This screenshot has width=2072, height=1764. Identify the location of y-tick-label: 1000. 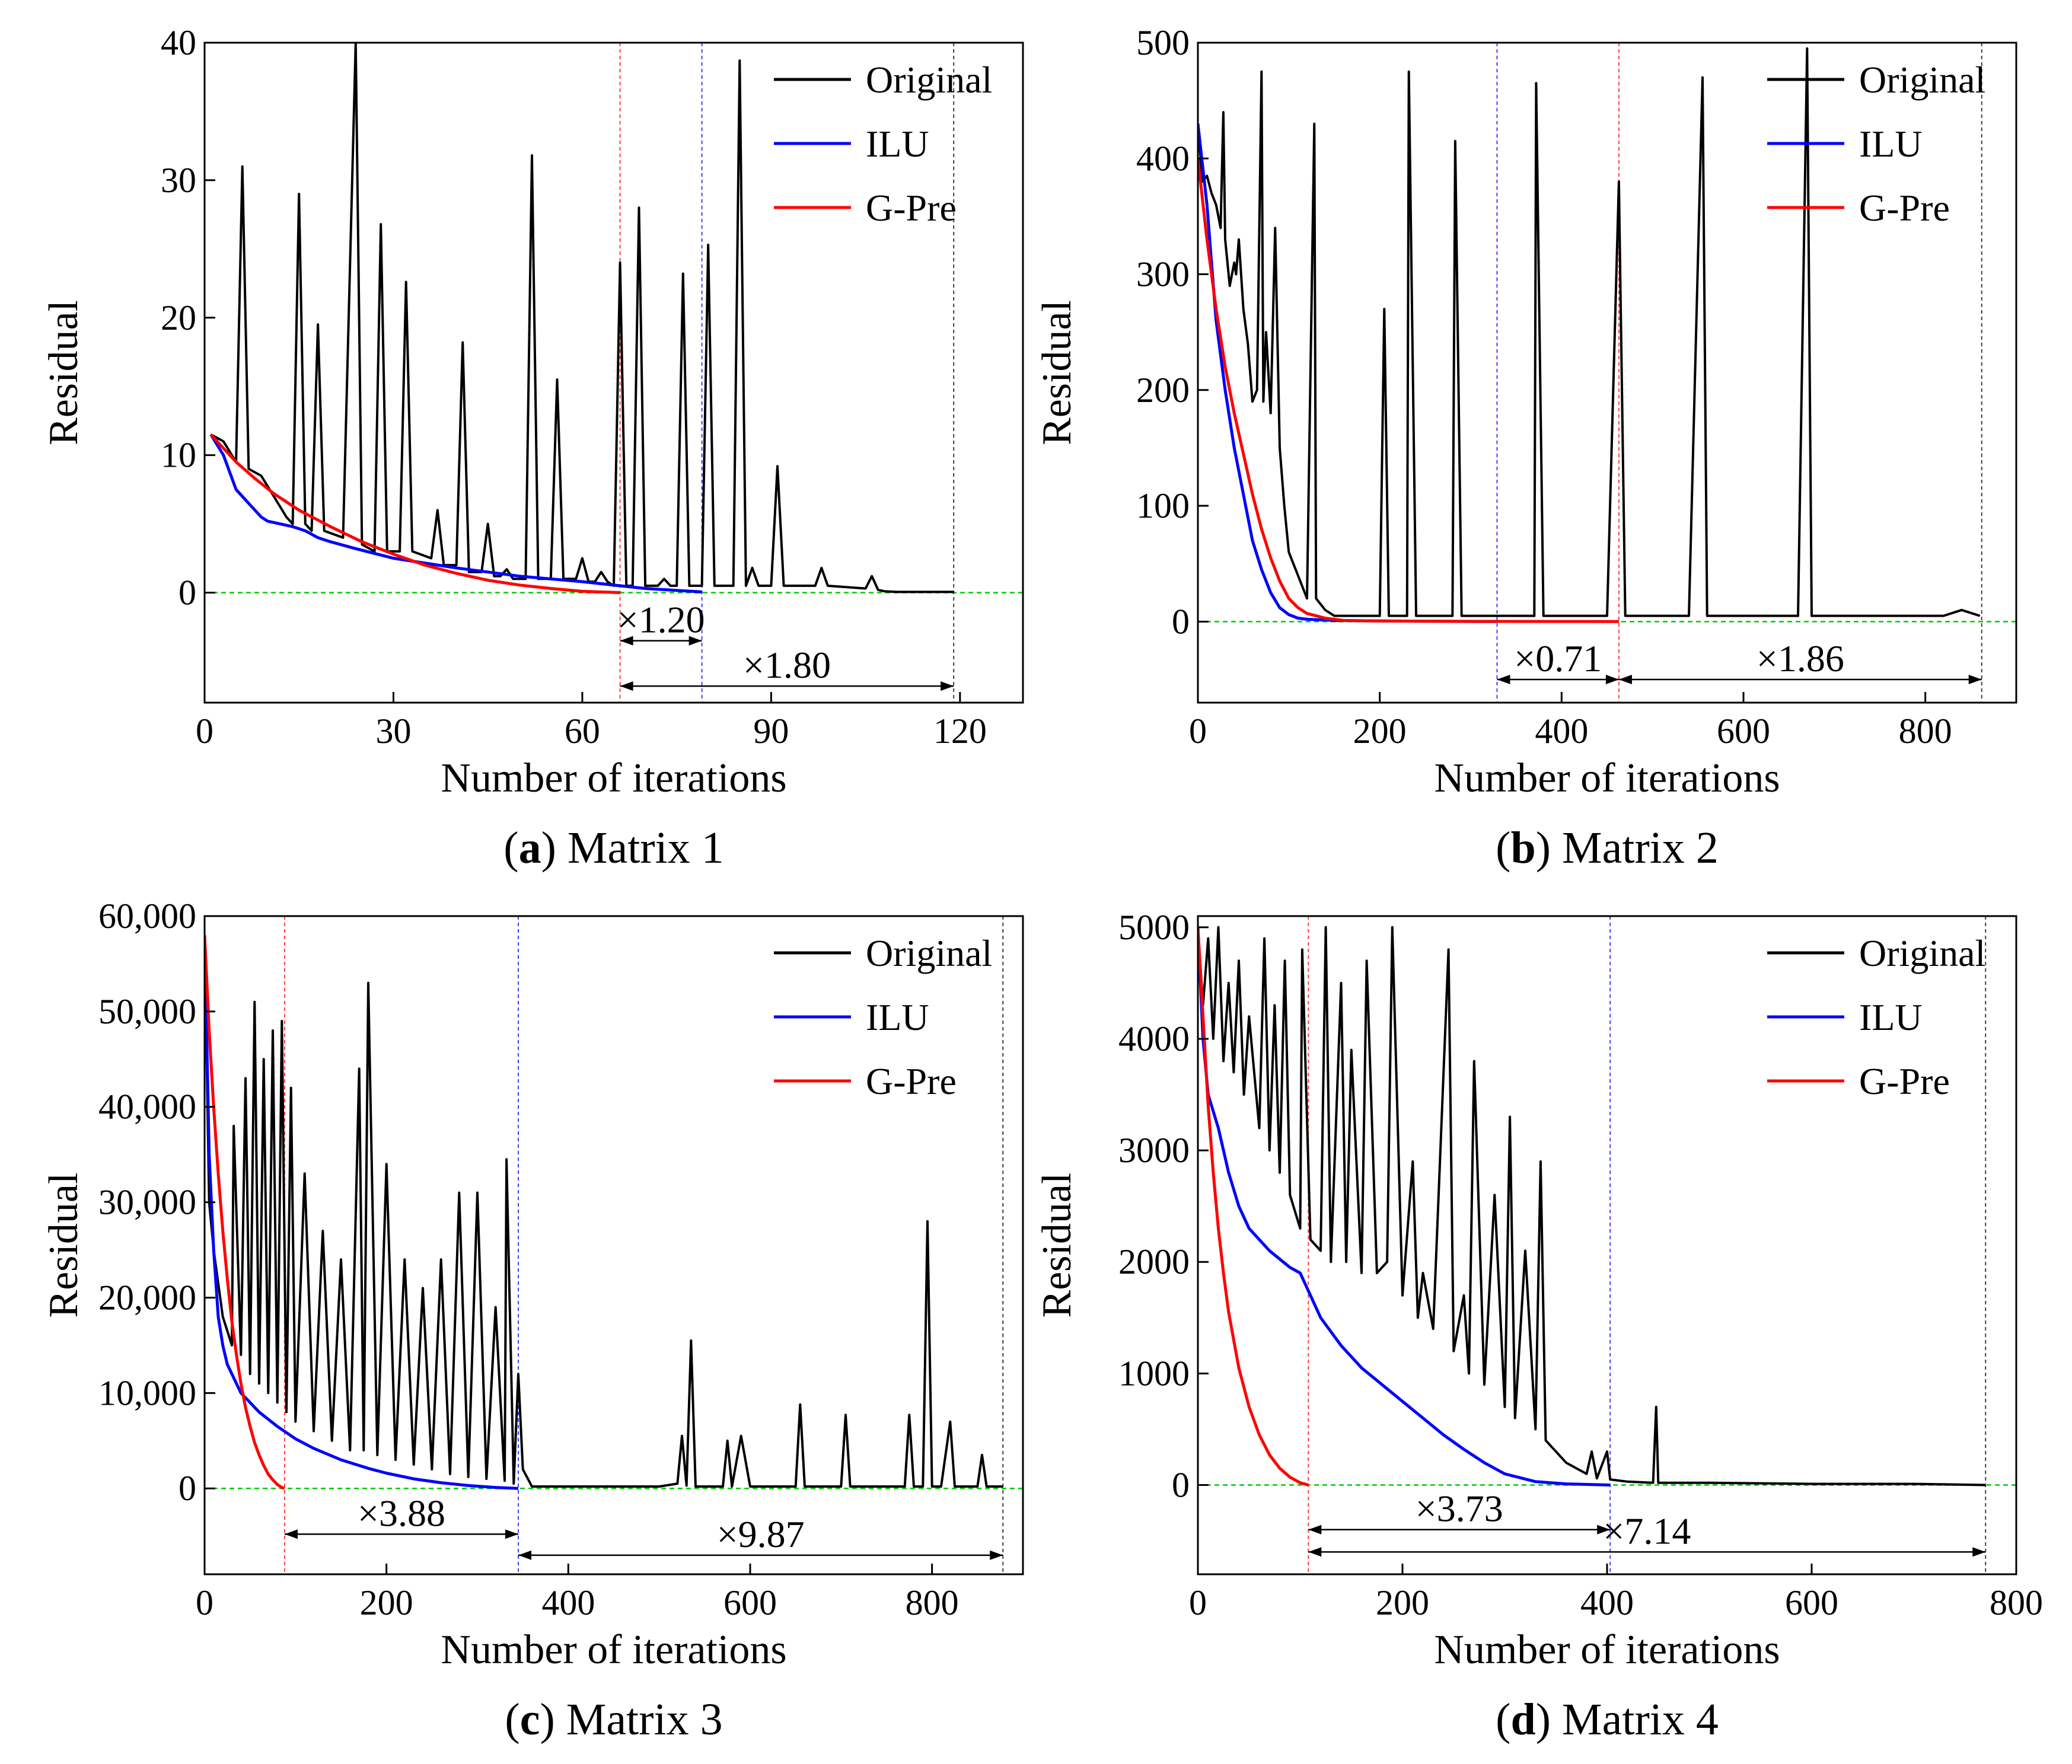
(1154, 1373).